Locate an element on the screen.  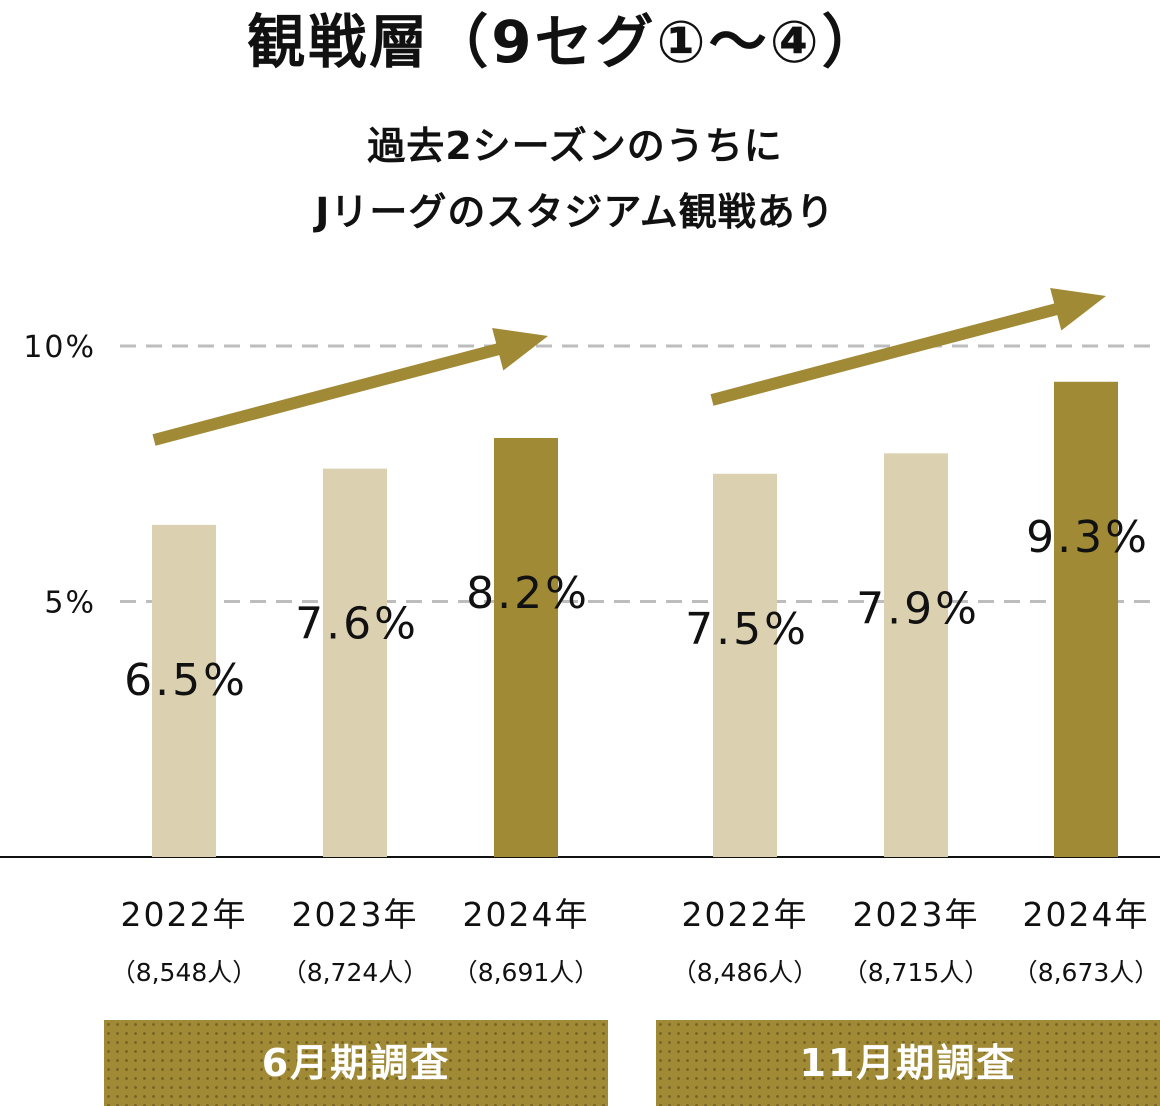
chart-subtitle-line-2: Jリーグのスタジアム観戦あり is located at coordinates (575, 212).